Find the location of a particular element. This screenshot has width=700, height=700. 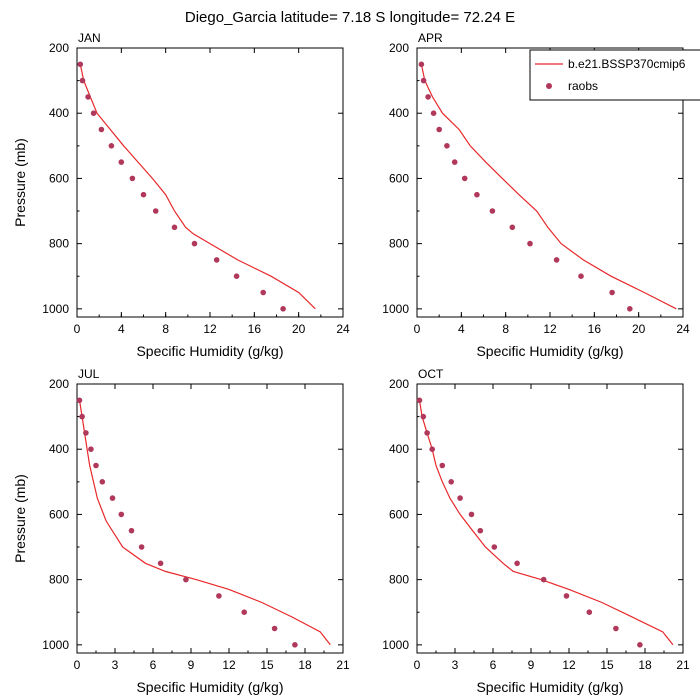

legend-obs-label: raobs is located at coordinates (583, 86).